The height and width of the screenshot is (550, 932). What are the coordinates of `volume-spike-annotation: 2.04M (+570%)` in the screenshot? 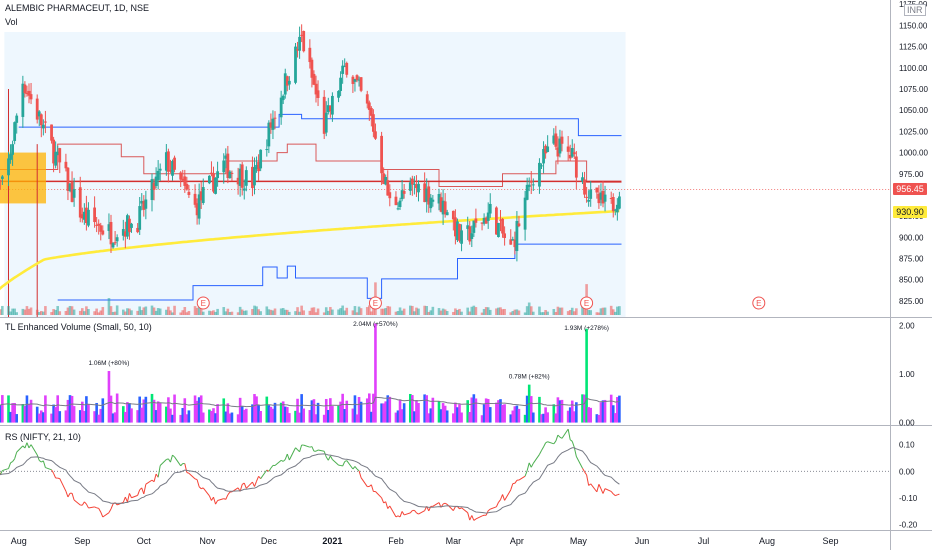 It's located at (375, 324).